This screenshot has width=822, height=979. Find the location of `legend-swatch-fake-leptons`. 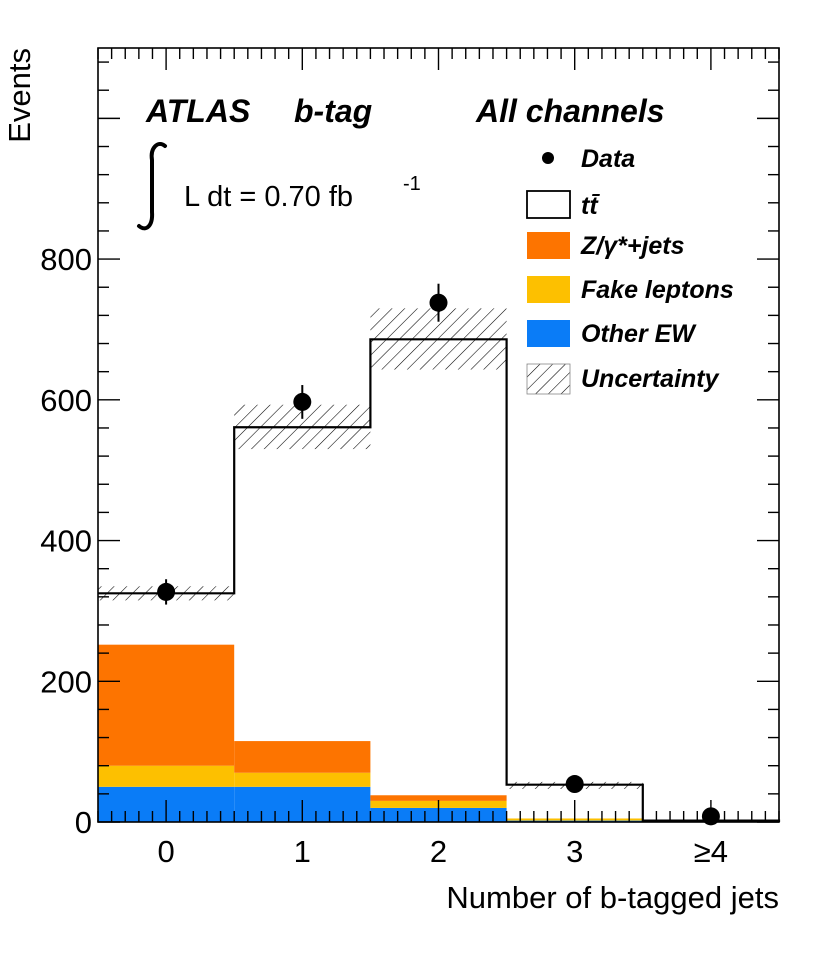

legend-swatch-fake-leptons is located at coordinates (548, 289).